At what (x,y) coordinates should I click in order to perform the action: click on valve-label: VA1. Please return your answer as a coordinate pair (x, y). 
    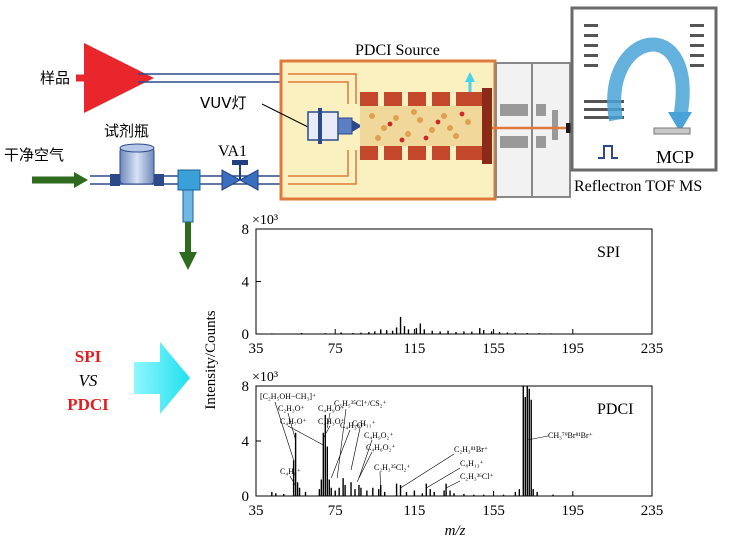
    Looking at the image, I should click on (232, 151).